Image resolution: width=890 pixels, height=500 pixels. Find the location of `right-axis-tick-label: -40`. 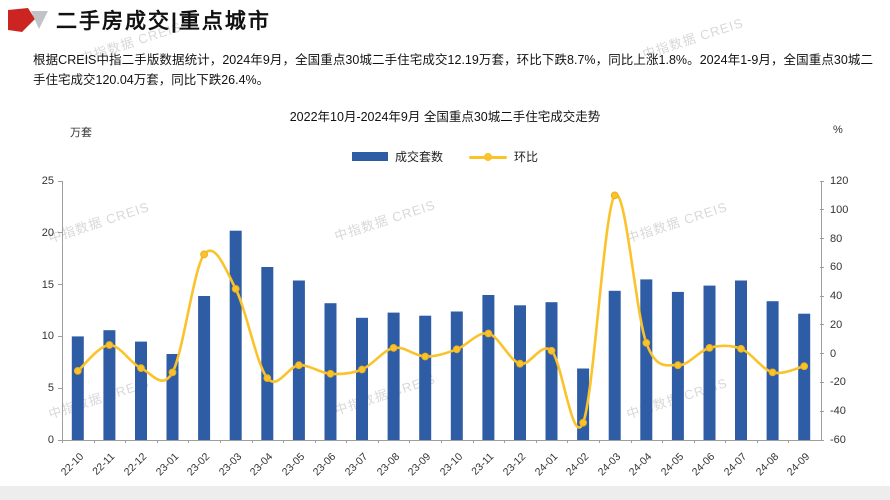

right-axis-tick-label: -40 is located at coordinates (838, 411).